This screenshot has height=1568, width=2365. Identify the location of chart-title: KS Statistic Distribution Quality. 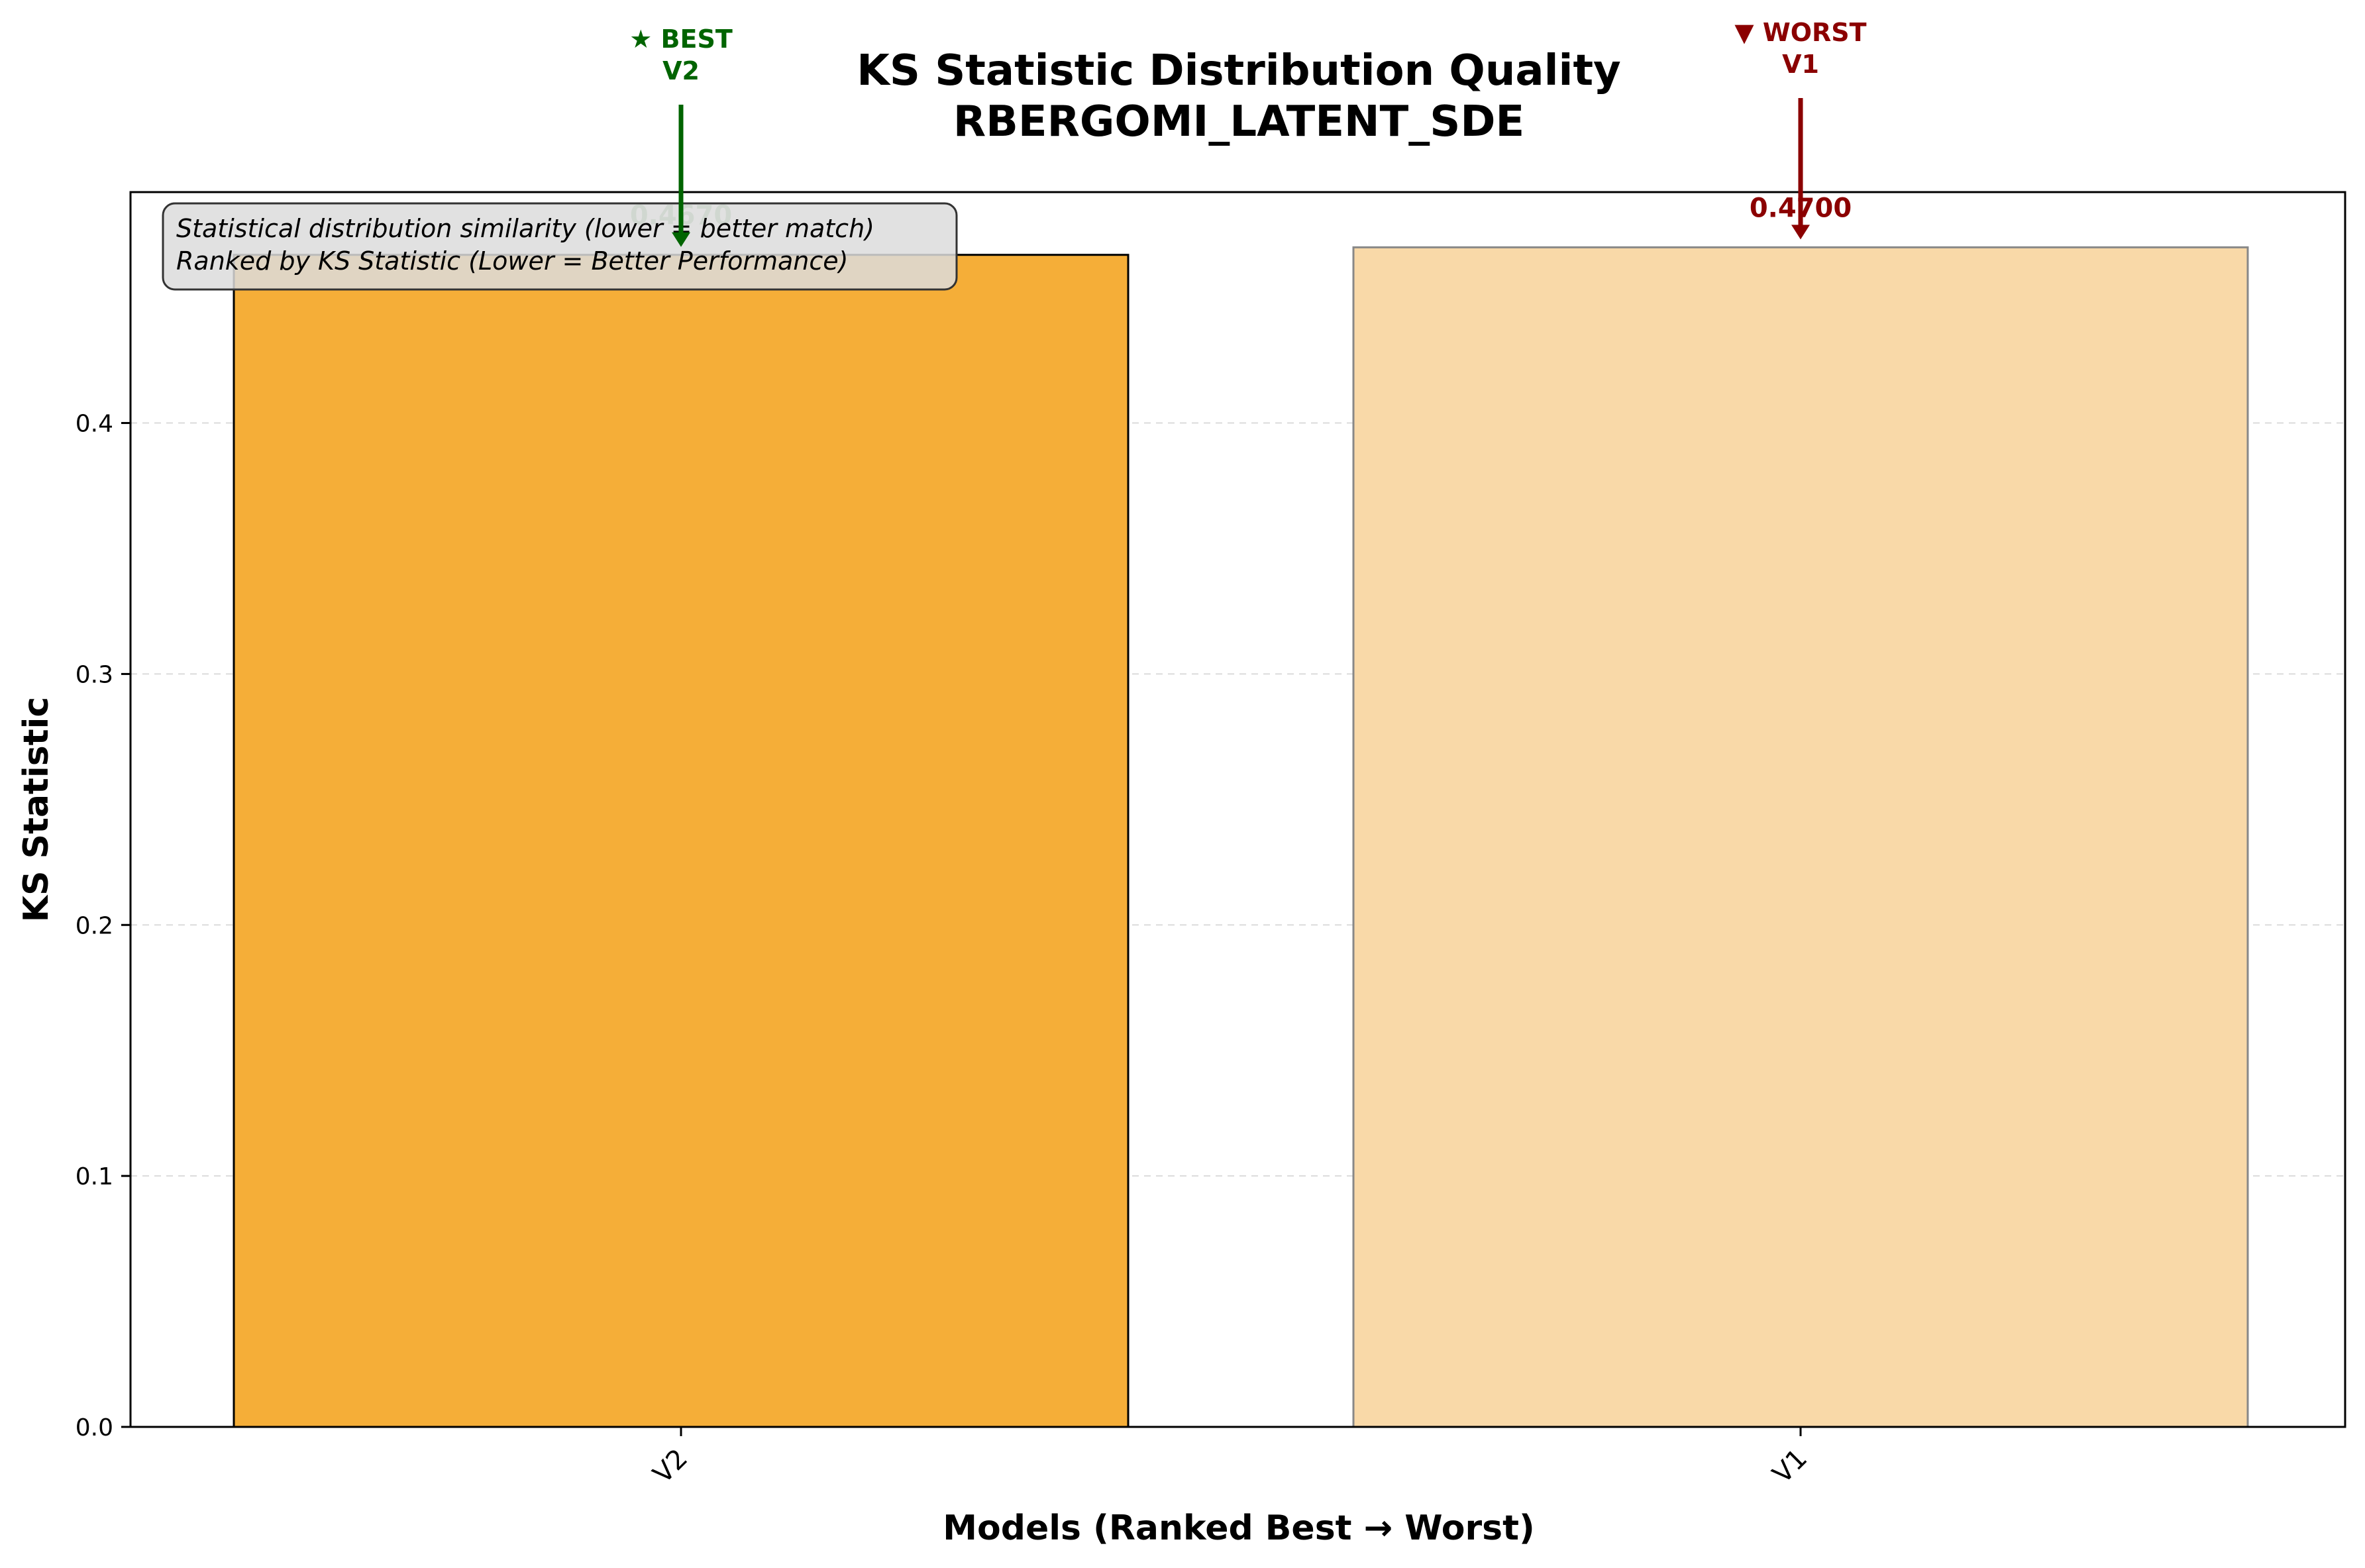
(1239, 70).